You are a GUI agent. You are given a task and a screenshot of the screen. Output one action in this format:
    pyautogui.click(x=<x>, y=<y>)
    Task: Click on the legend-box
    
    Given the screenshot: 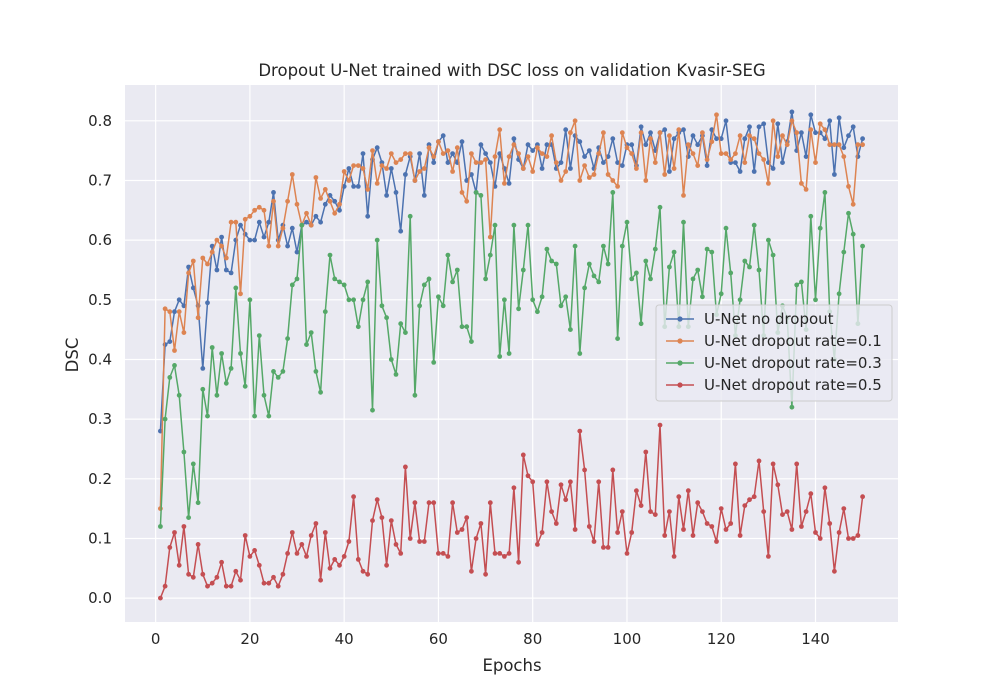 What is the action you would take?
    pyautogui.click(x=774, y=353)
    